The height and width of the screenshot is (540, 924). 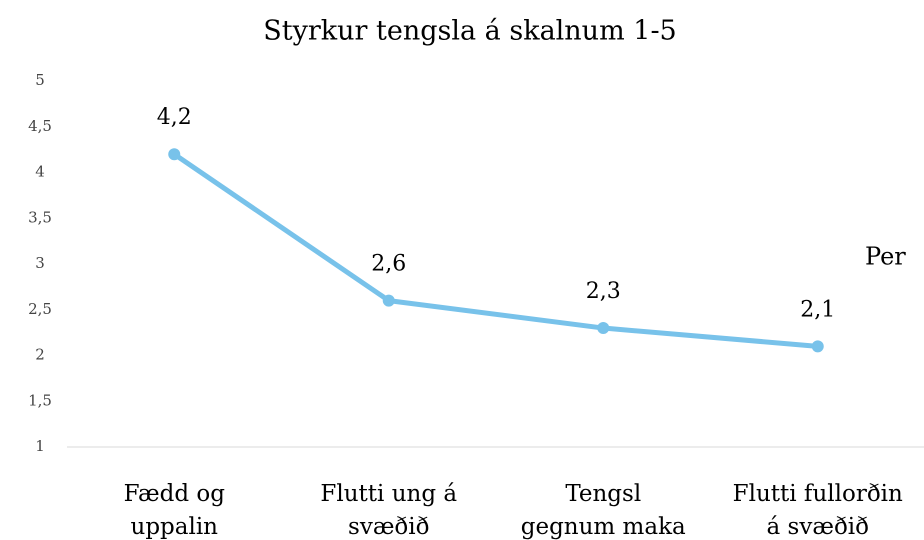 I want to click on data-label: 2,3, so click(x=603, y=291).